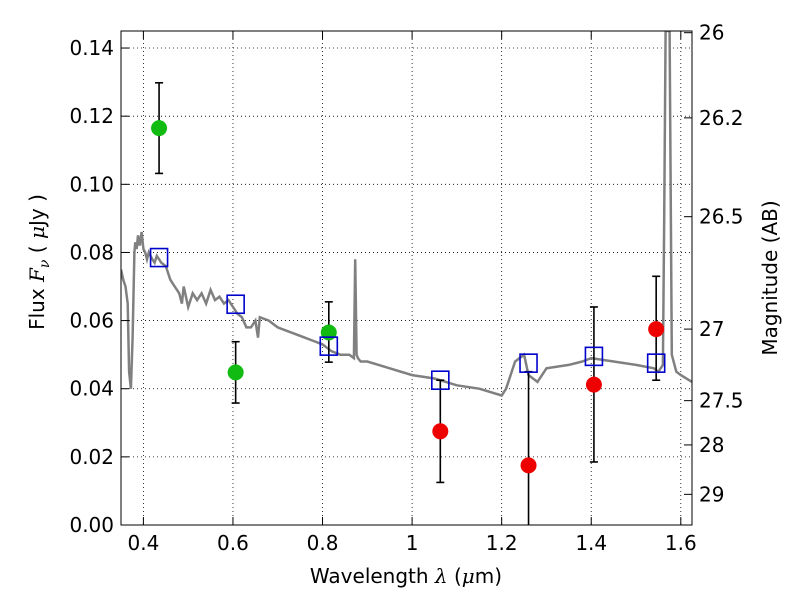  I want to click on y2-tick-label: 29, so click(711, 494).